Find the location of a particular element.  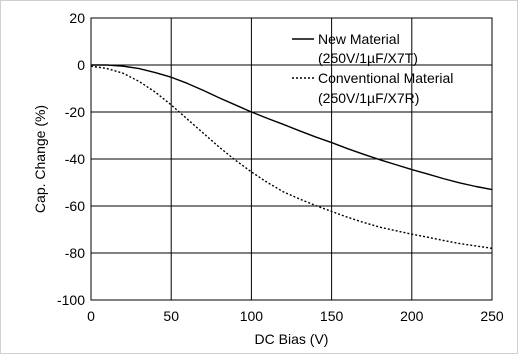

legend-label-conventional-material: Conventional Material is located at coordinates (385, 78).